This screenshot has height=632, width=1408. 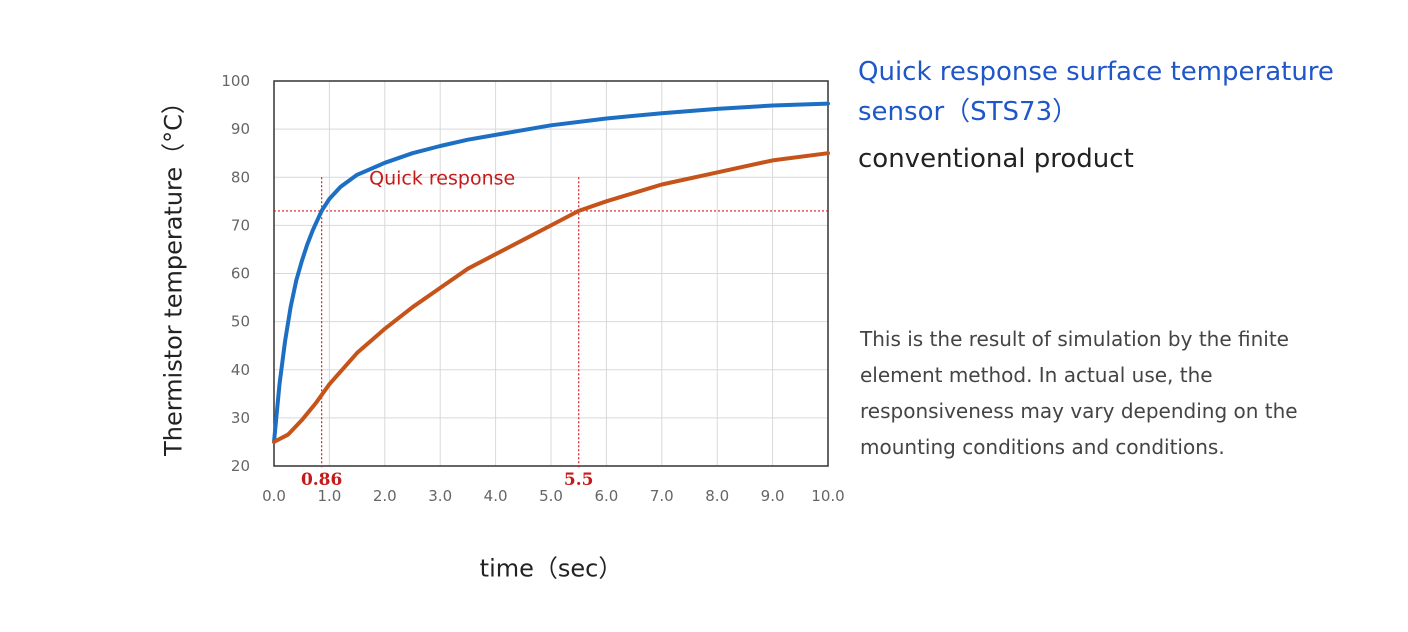 I want to click on x-tick-label: 2.0, so click(x=385, y=496).